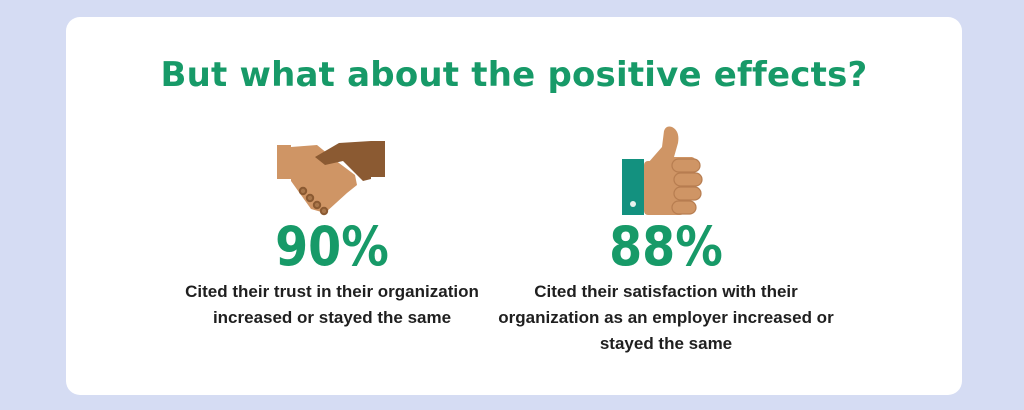 This screenshot has width=1024, height=410. I want to click on stat-value: 90%, so click(332, 246).